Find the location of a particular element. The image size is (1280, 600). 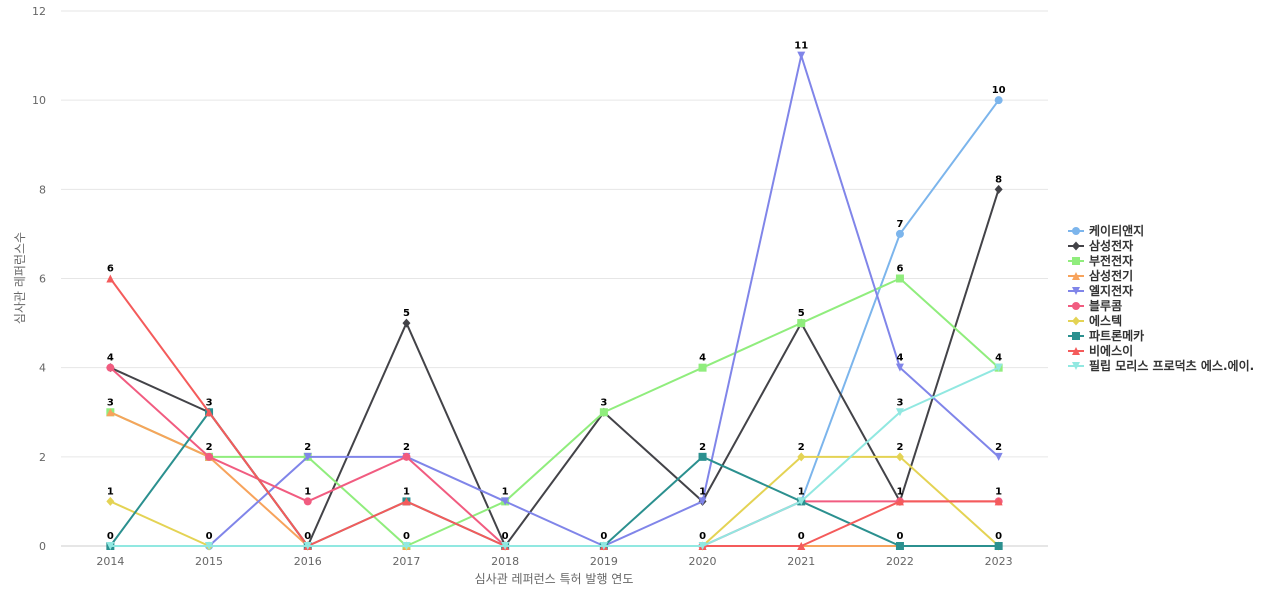

legend-item: 파트론메카 is located at coordinates (1106, 335).